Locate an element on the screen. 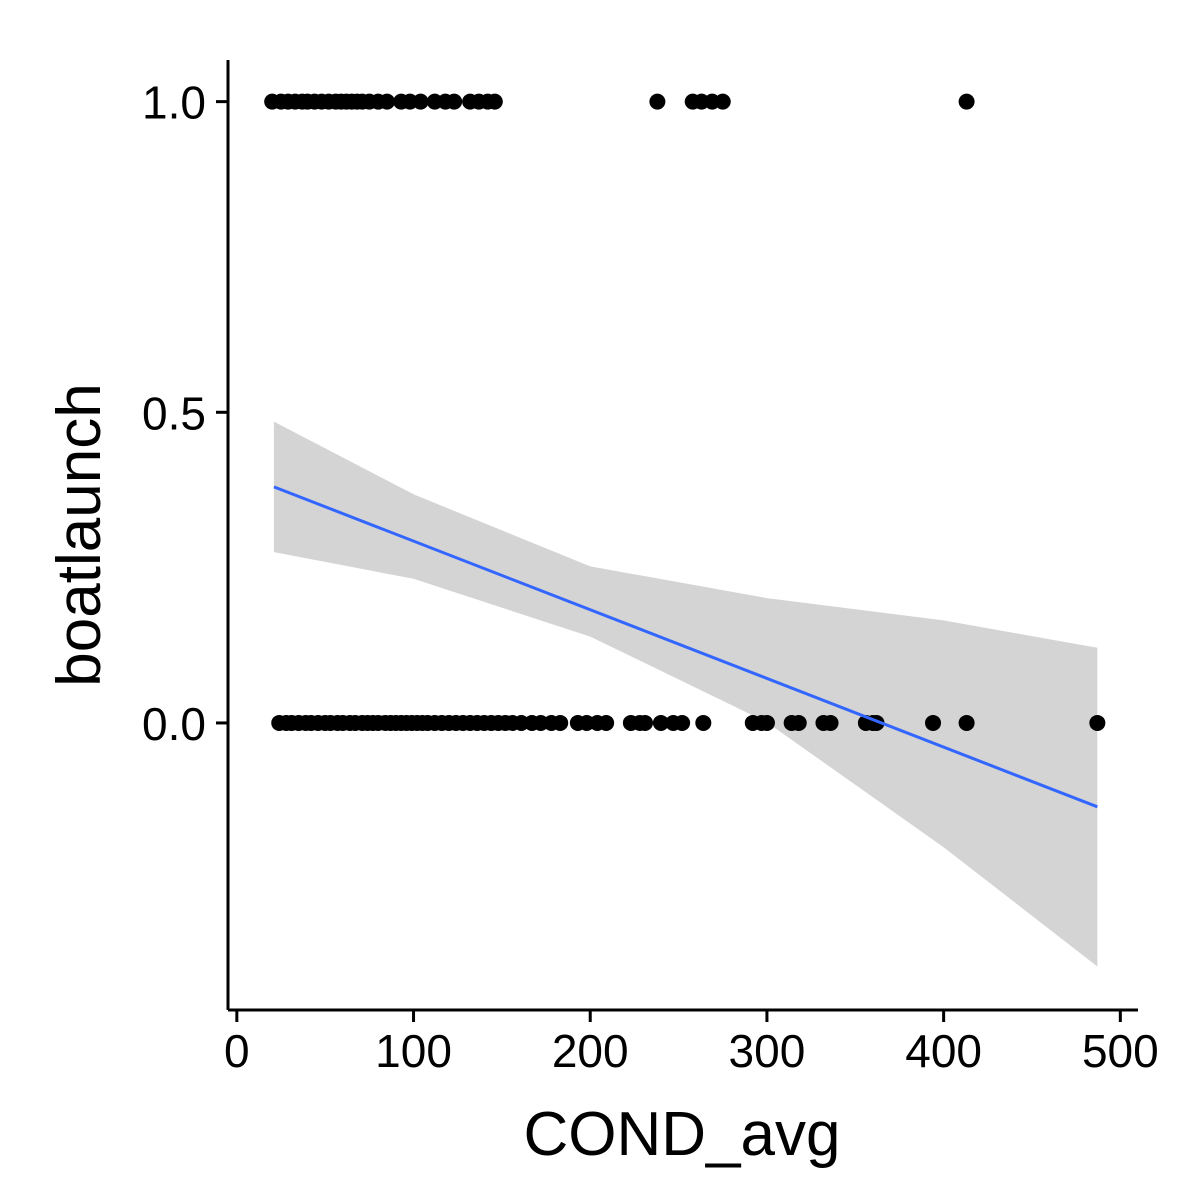  y-axis-title: boatlaunch is located at coordinates (79, 534).